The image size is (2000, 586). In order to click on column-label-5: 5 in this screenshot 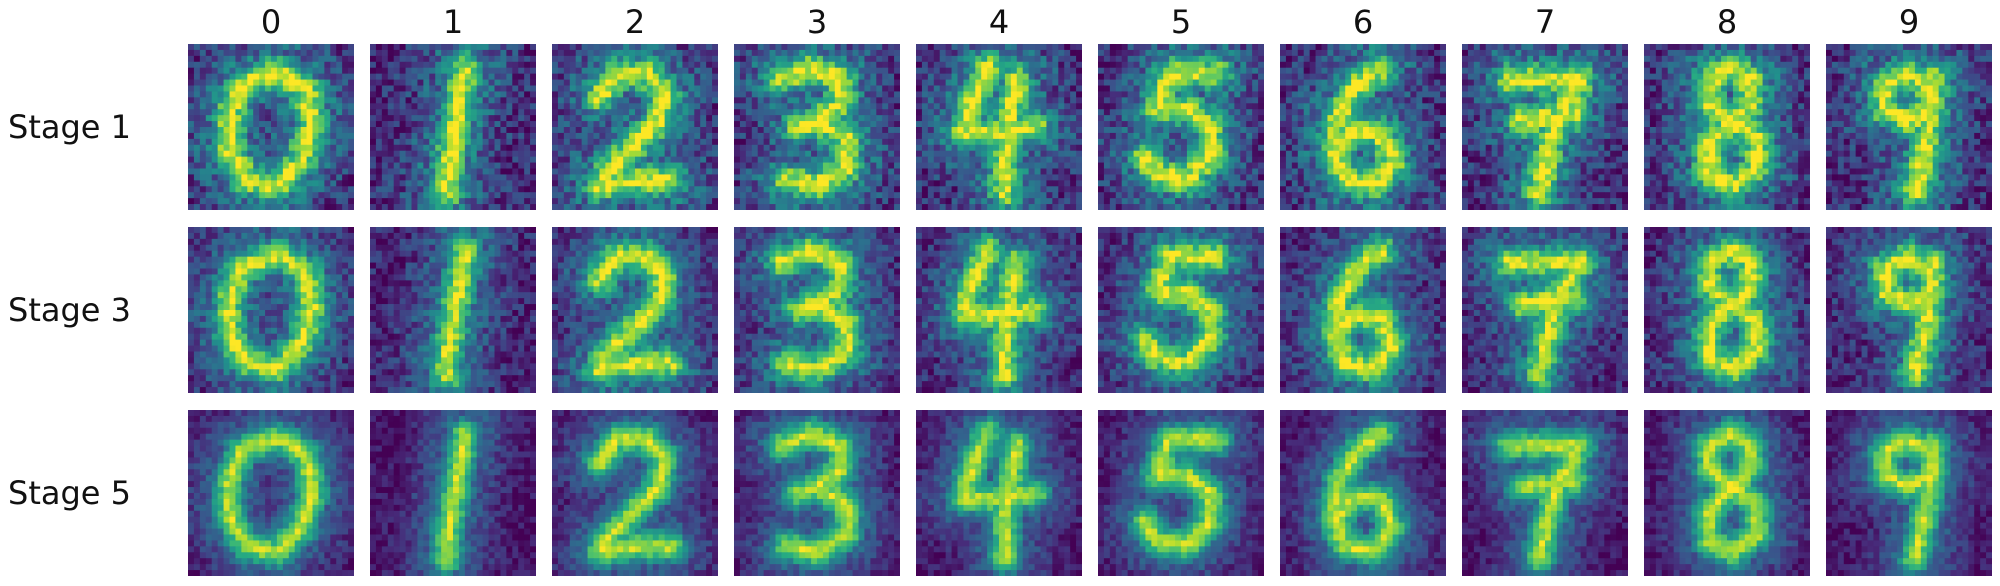, I will do `click(1181, 22)`.